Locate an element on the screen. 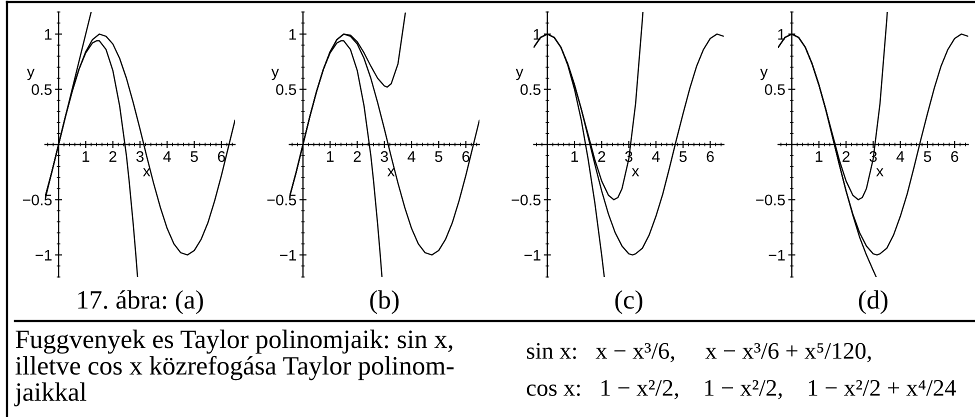 Image resolution: width=975 pixels, height=417 pixels. text: (c) is located at coordinates (628, 302).